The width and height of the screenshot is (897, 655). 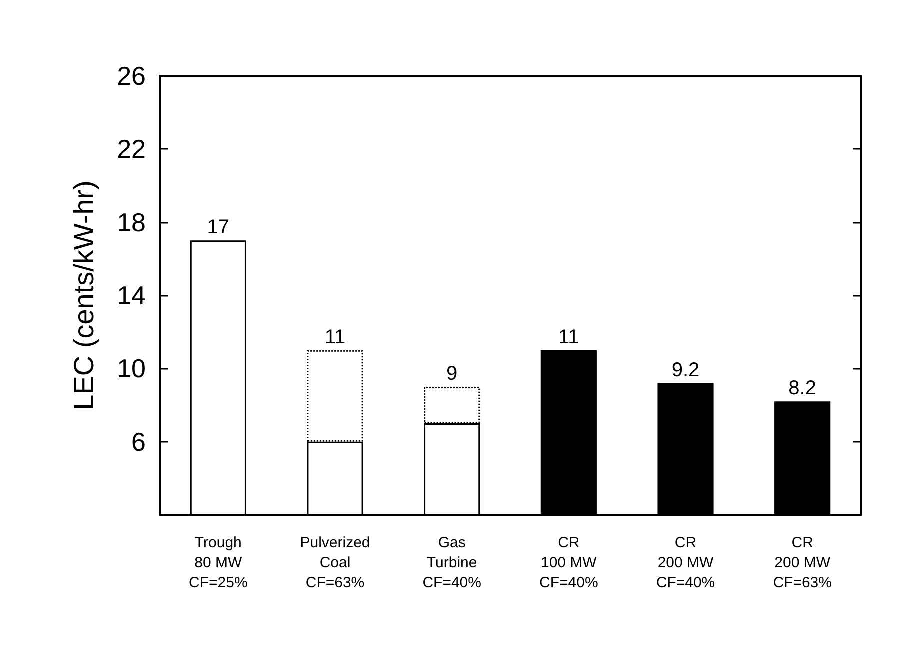 I want to click on y-tick-label: 10, so click(x=131, y=369).